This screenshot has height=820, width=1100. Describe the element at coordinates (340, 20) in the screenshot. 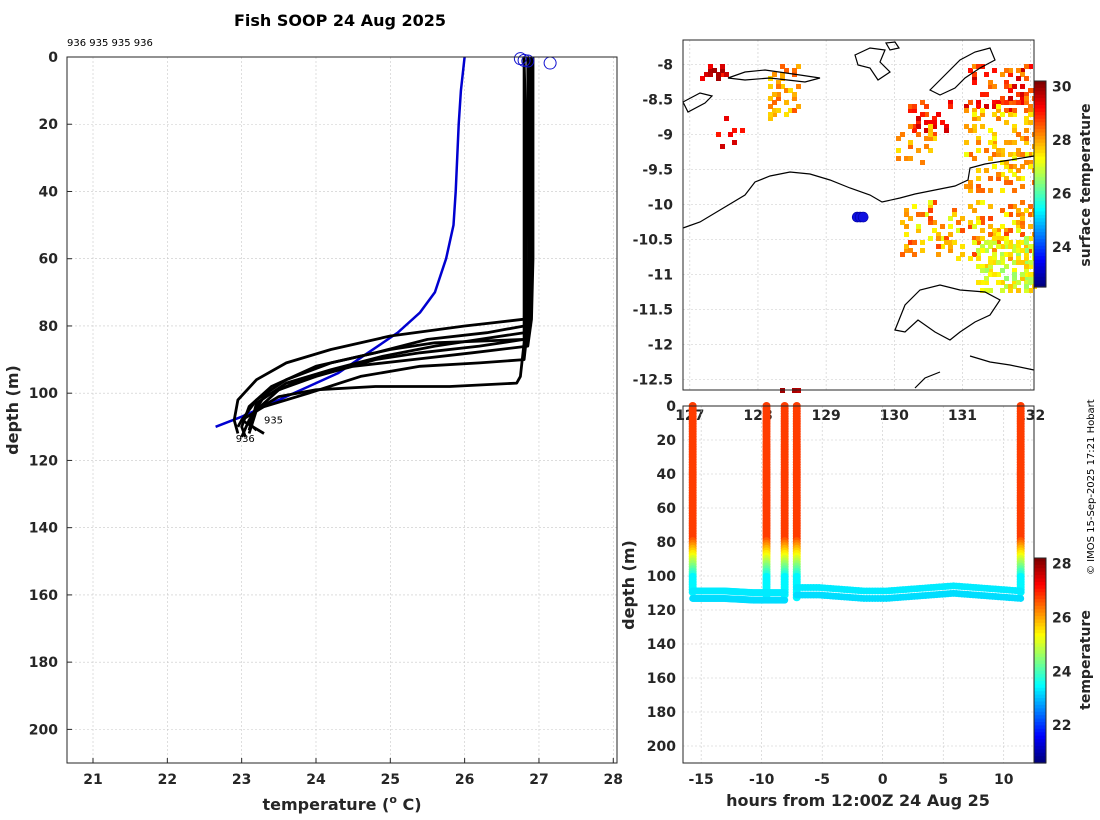

I see `figure-title: Fish SOOP 24 Aug 2025` at that location.